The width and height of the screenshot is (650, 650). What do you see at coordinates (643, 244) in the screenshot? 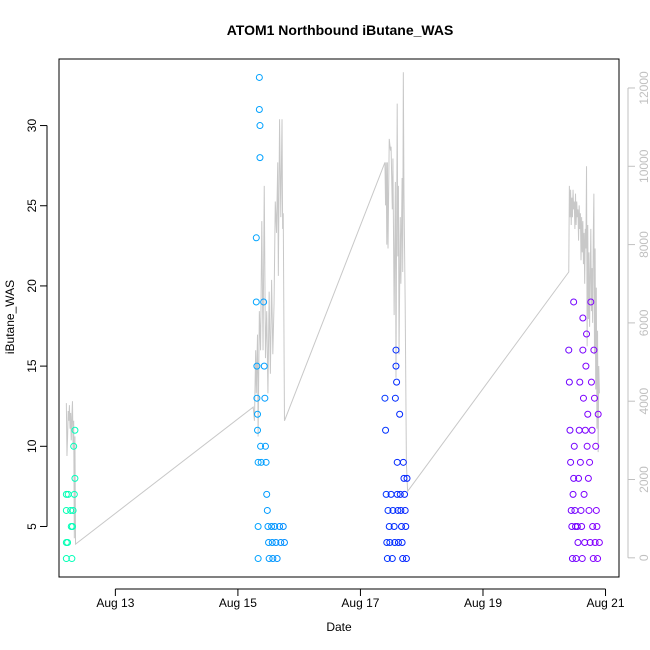
I see `y2-tick-label: 8000` at bounding box center [643, 244].